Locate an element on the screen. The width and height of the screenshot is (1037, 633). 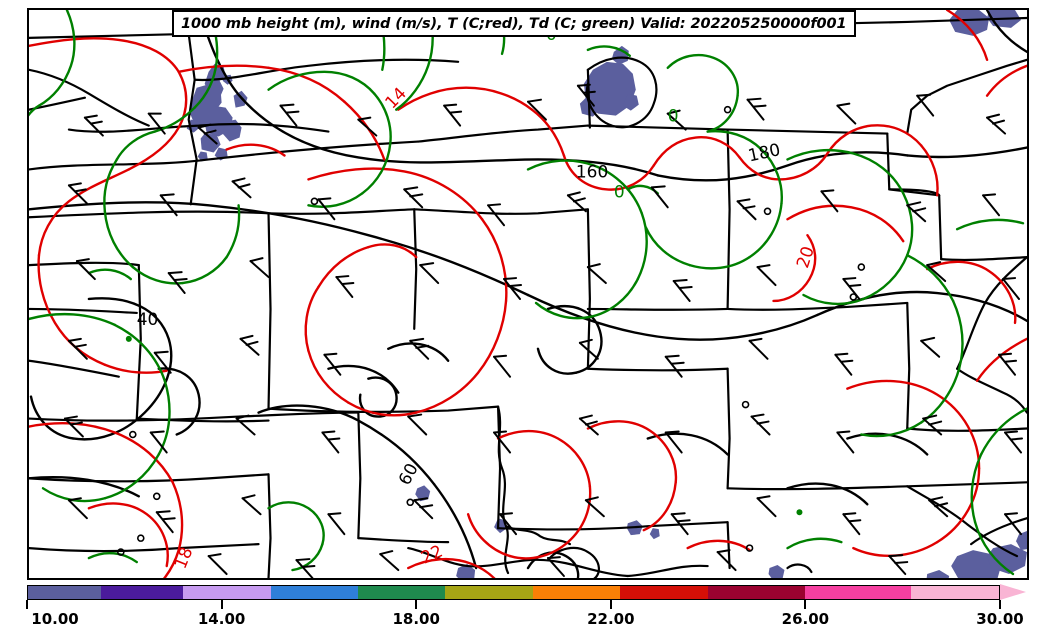
colorbar-tick-label: 18.00 is located at coordinates (416, 619).